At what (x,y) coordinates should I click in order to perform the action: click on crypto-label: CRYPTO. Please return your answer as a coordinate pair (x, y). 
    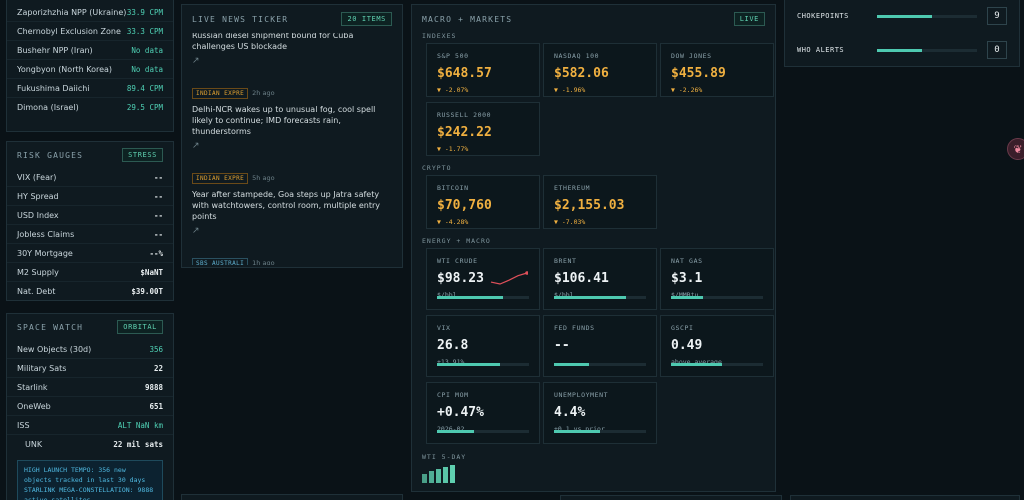
    Looking at the image, I should click on (437, 168).